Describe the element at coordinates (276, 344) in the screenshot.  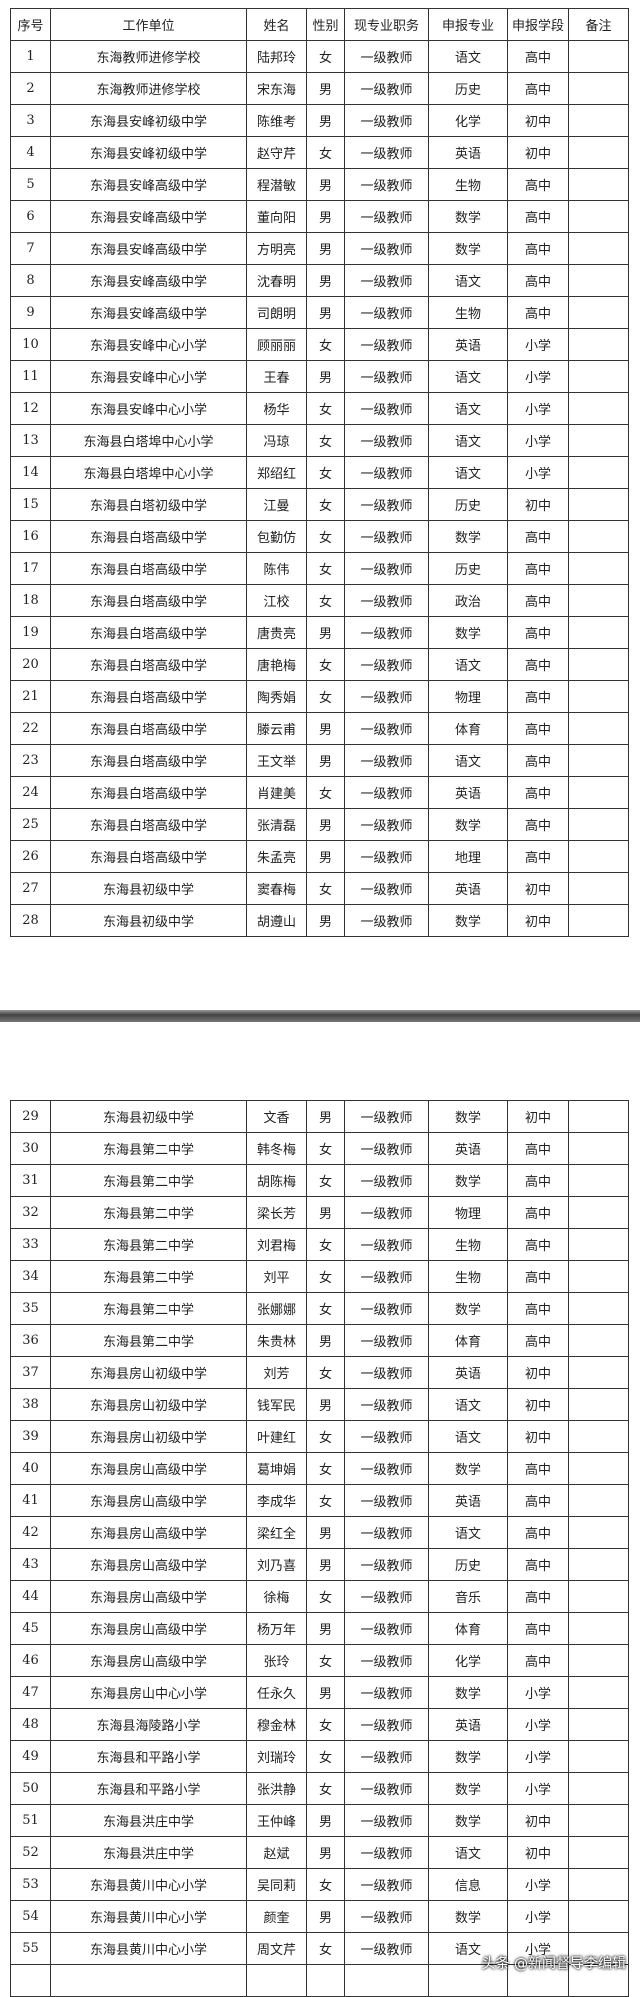
I see `table-cell: 顾丽丽` at that location.